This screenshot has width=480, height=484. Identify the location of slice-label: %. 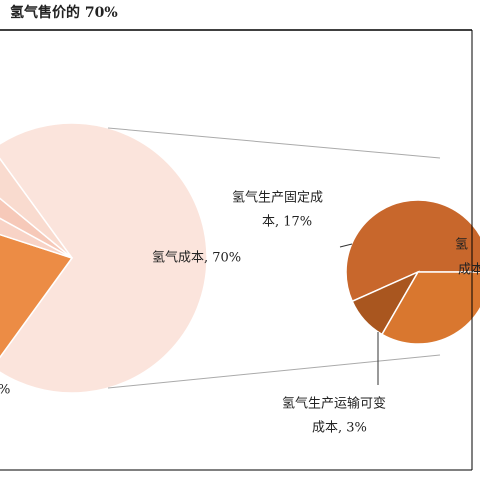
(5, 390).